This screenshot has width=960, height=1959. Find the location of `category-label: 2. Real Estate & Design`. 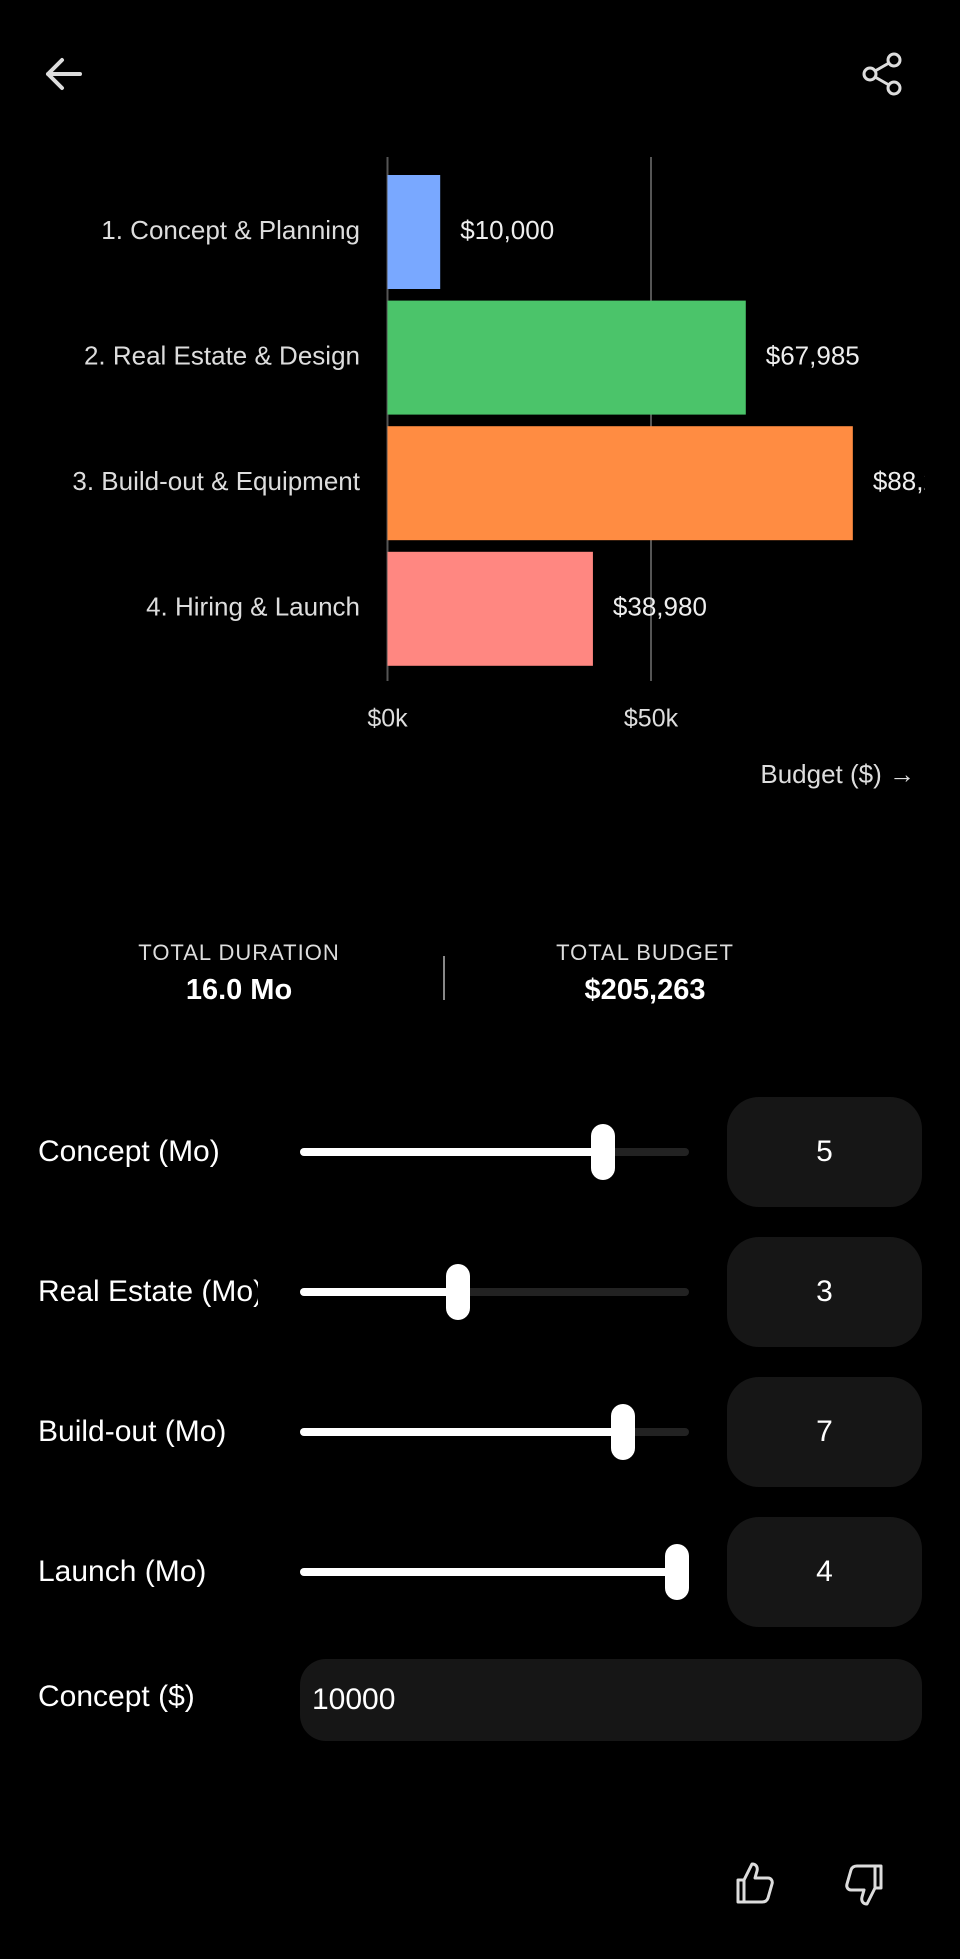

category-label: 2. Real Estate & Design is located at coordinates (222, 355).